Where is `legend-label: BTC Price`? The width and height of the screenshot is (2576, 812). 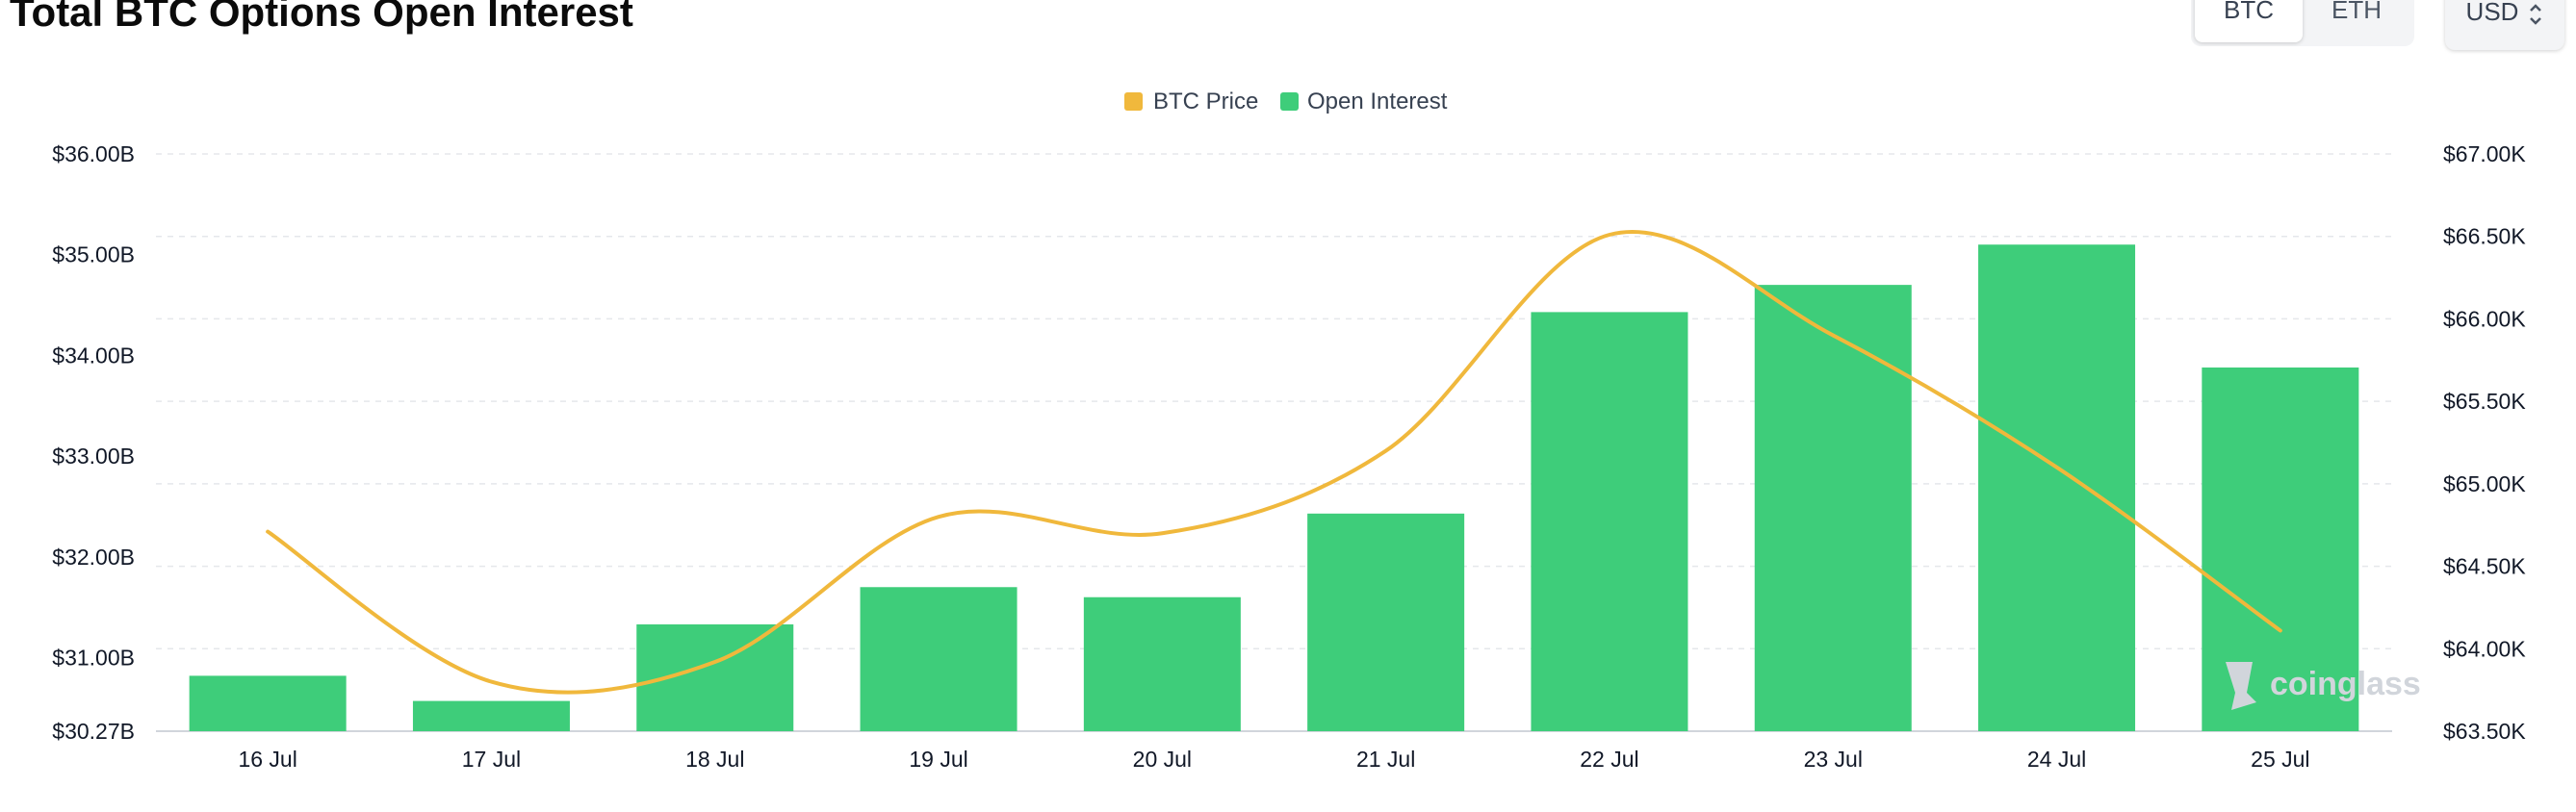 legend-label: BTC Price is located at coordinates (1205, 101).